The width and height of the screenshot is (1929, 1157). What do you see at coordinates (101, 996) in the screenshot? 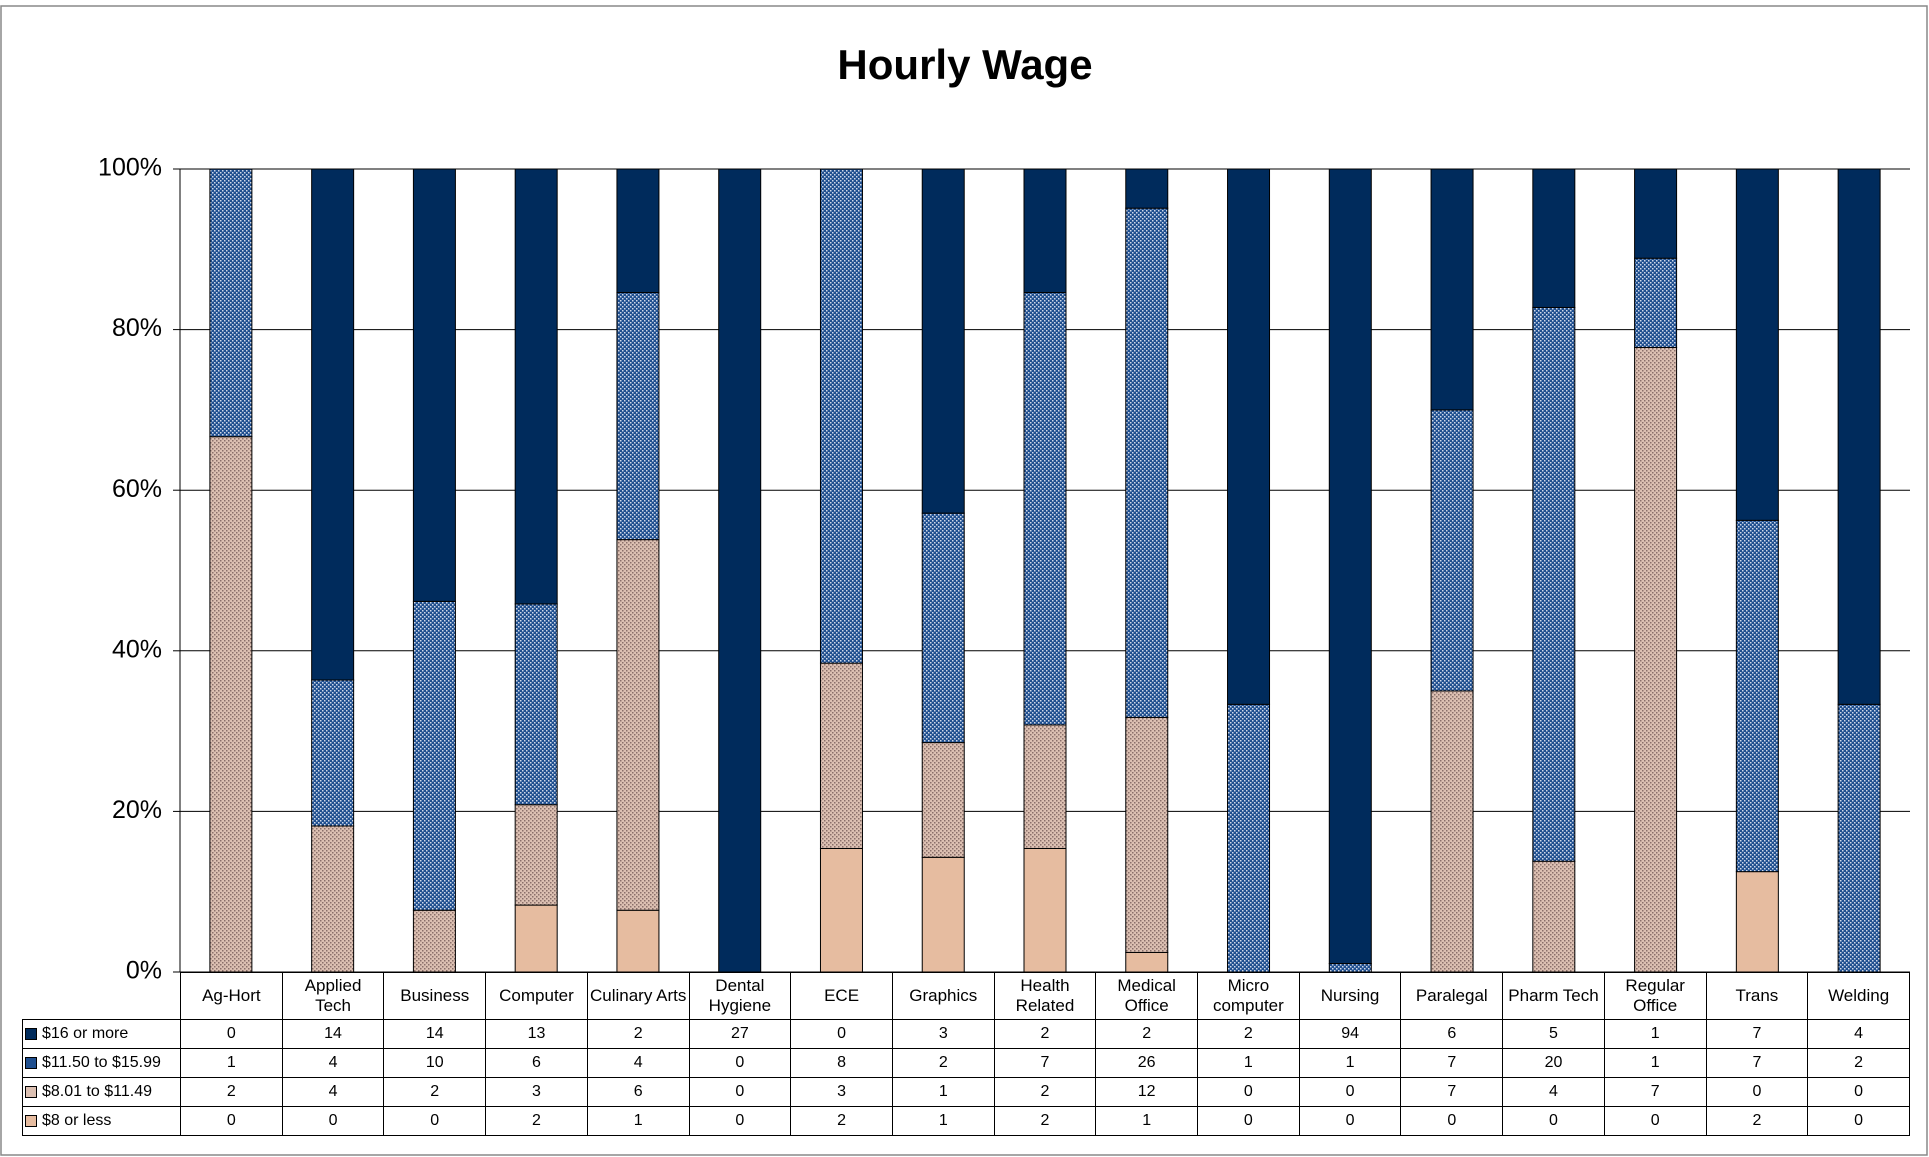
I see `corner` at bounding box center [101, 996].